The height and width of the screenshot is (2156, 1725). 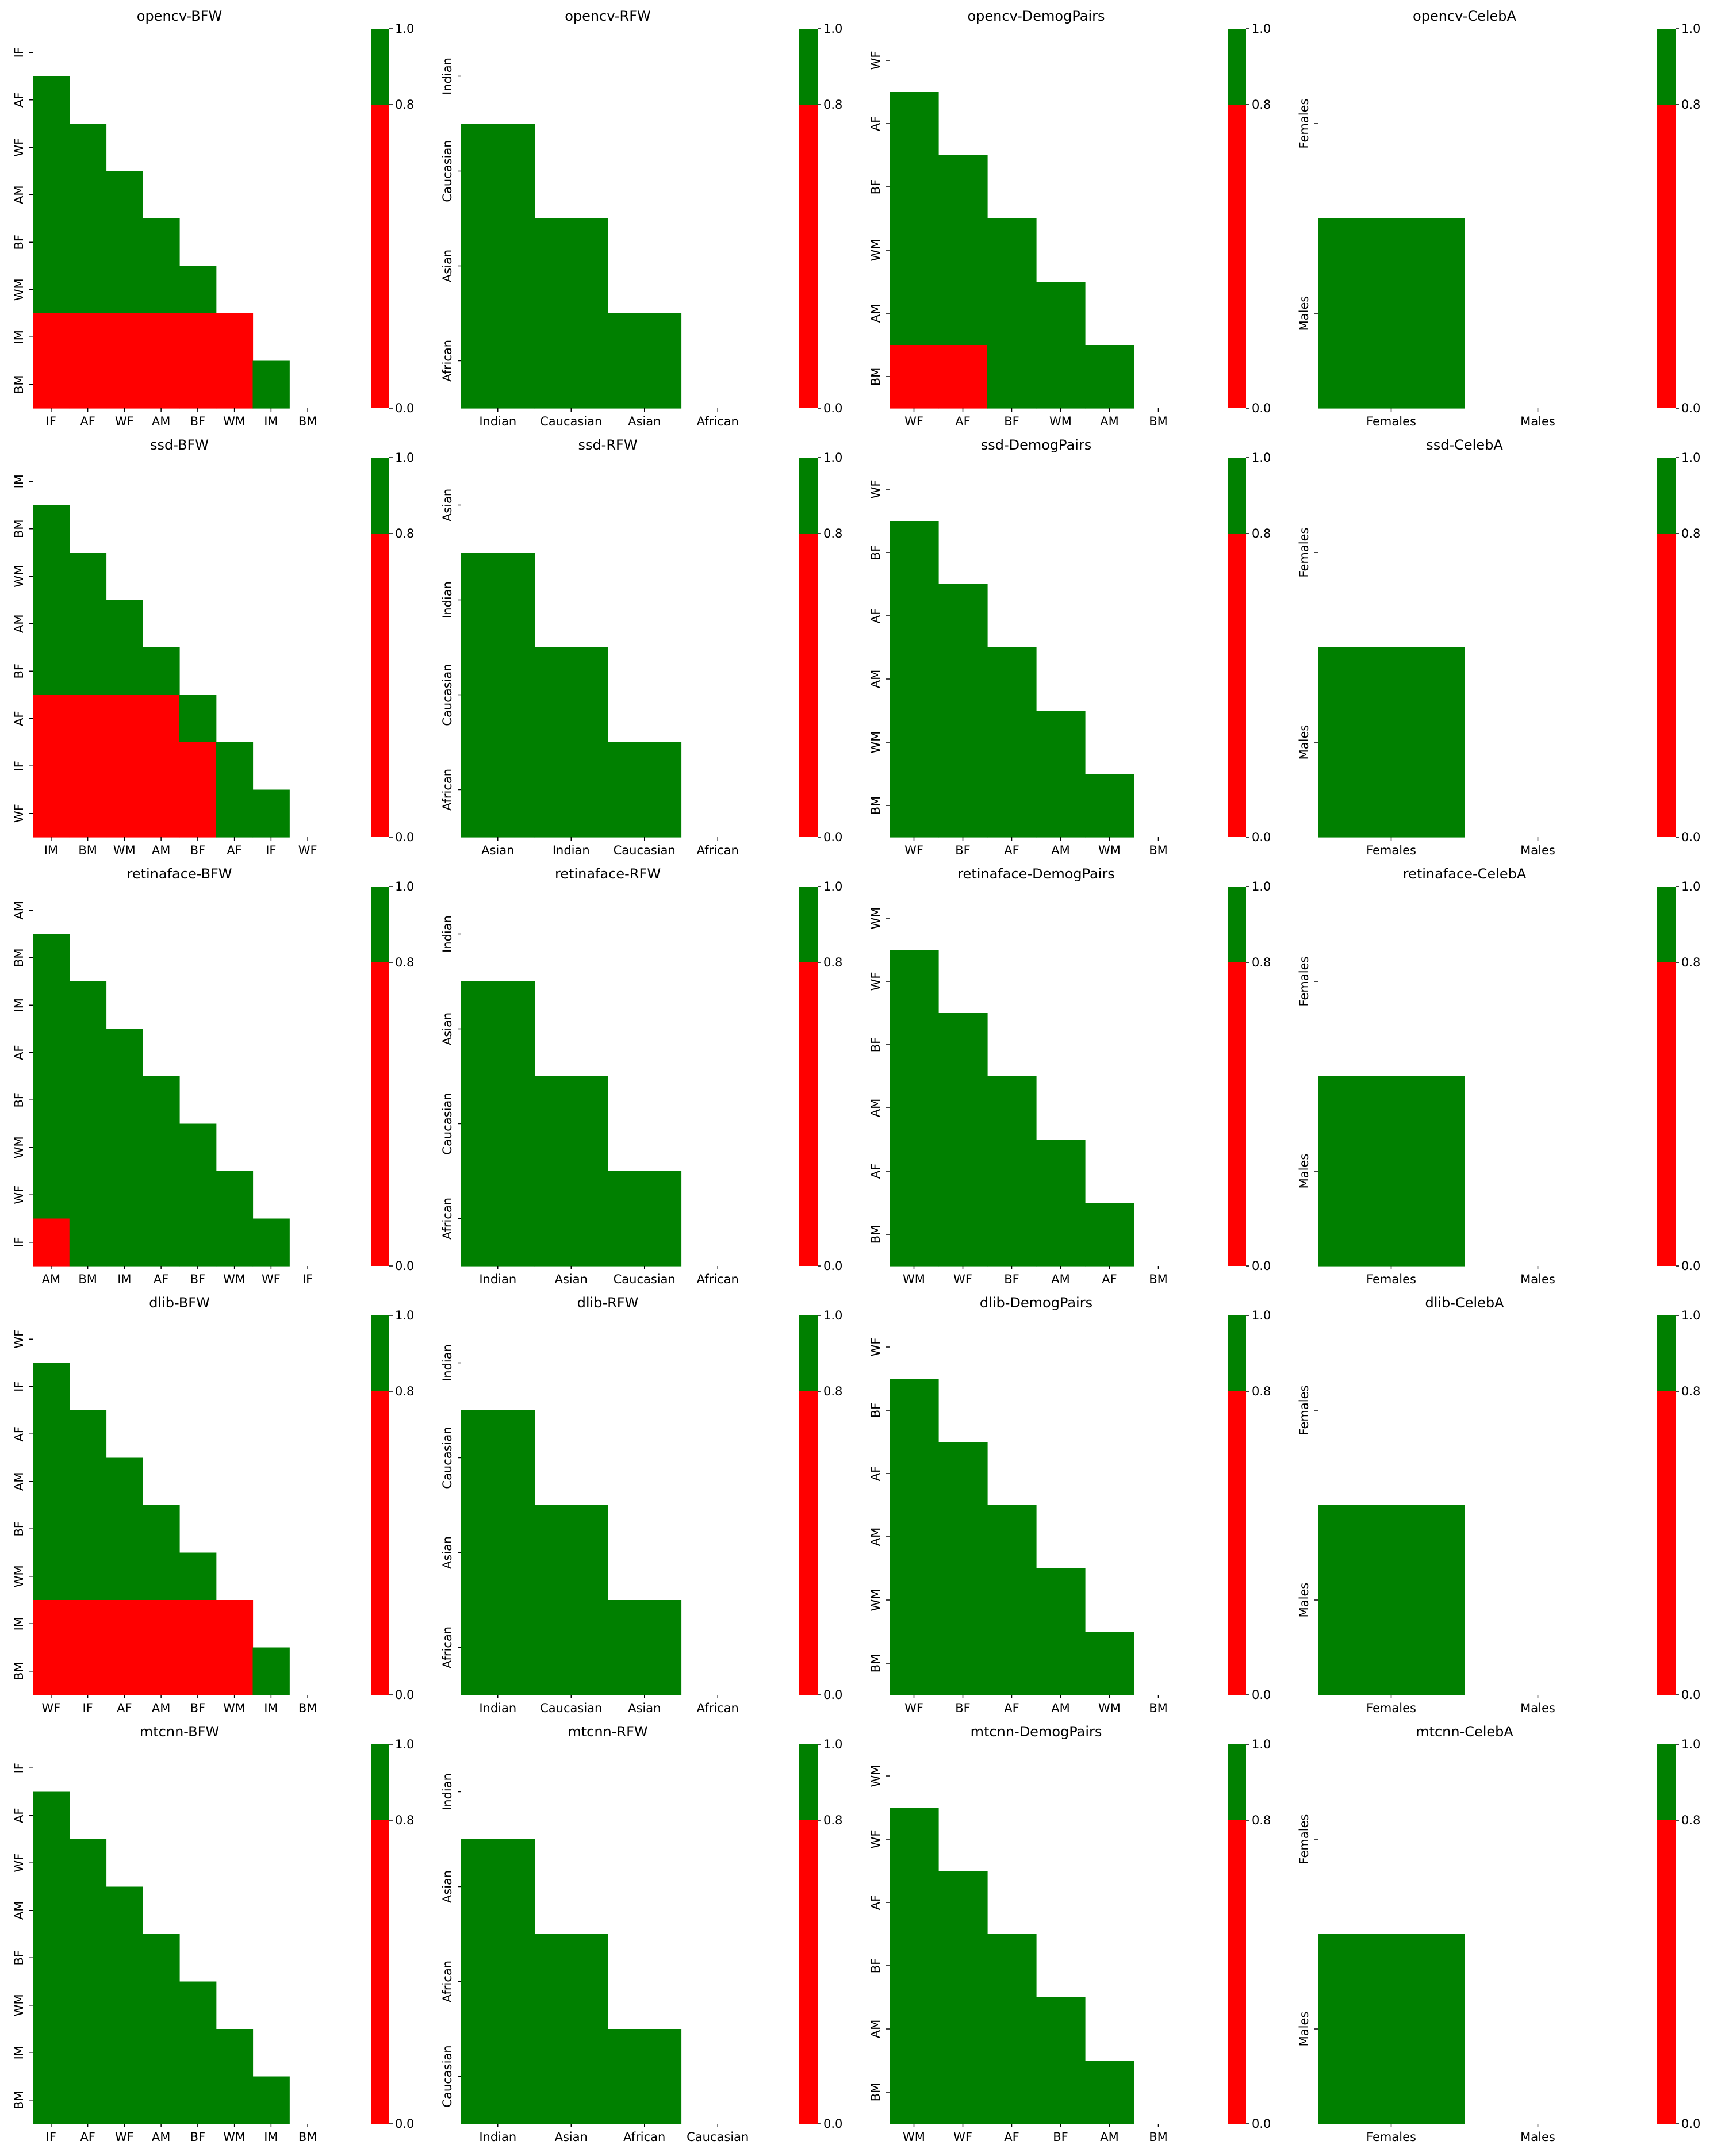 What do you see at coordinates (307, 2137) in the screenshot?
I see `x-tick-label: BM` at bounding box center [307, 2137].